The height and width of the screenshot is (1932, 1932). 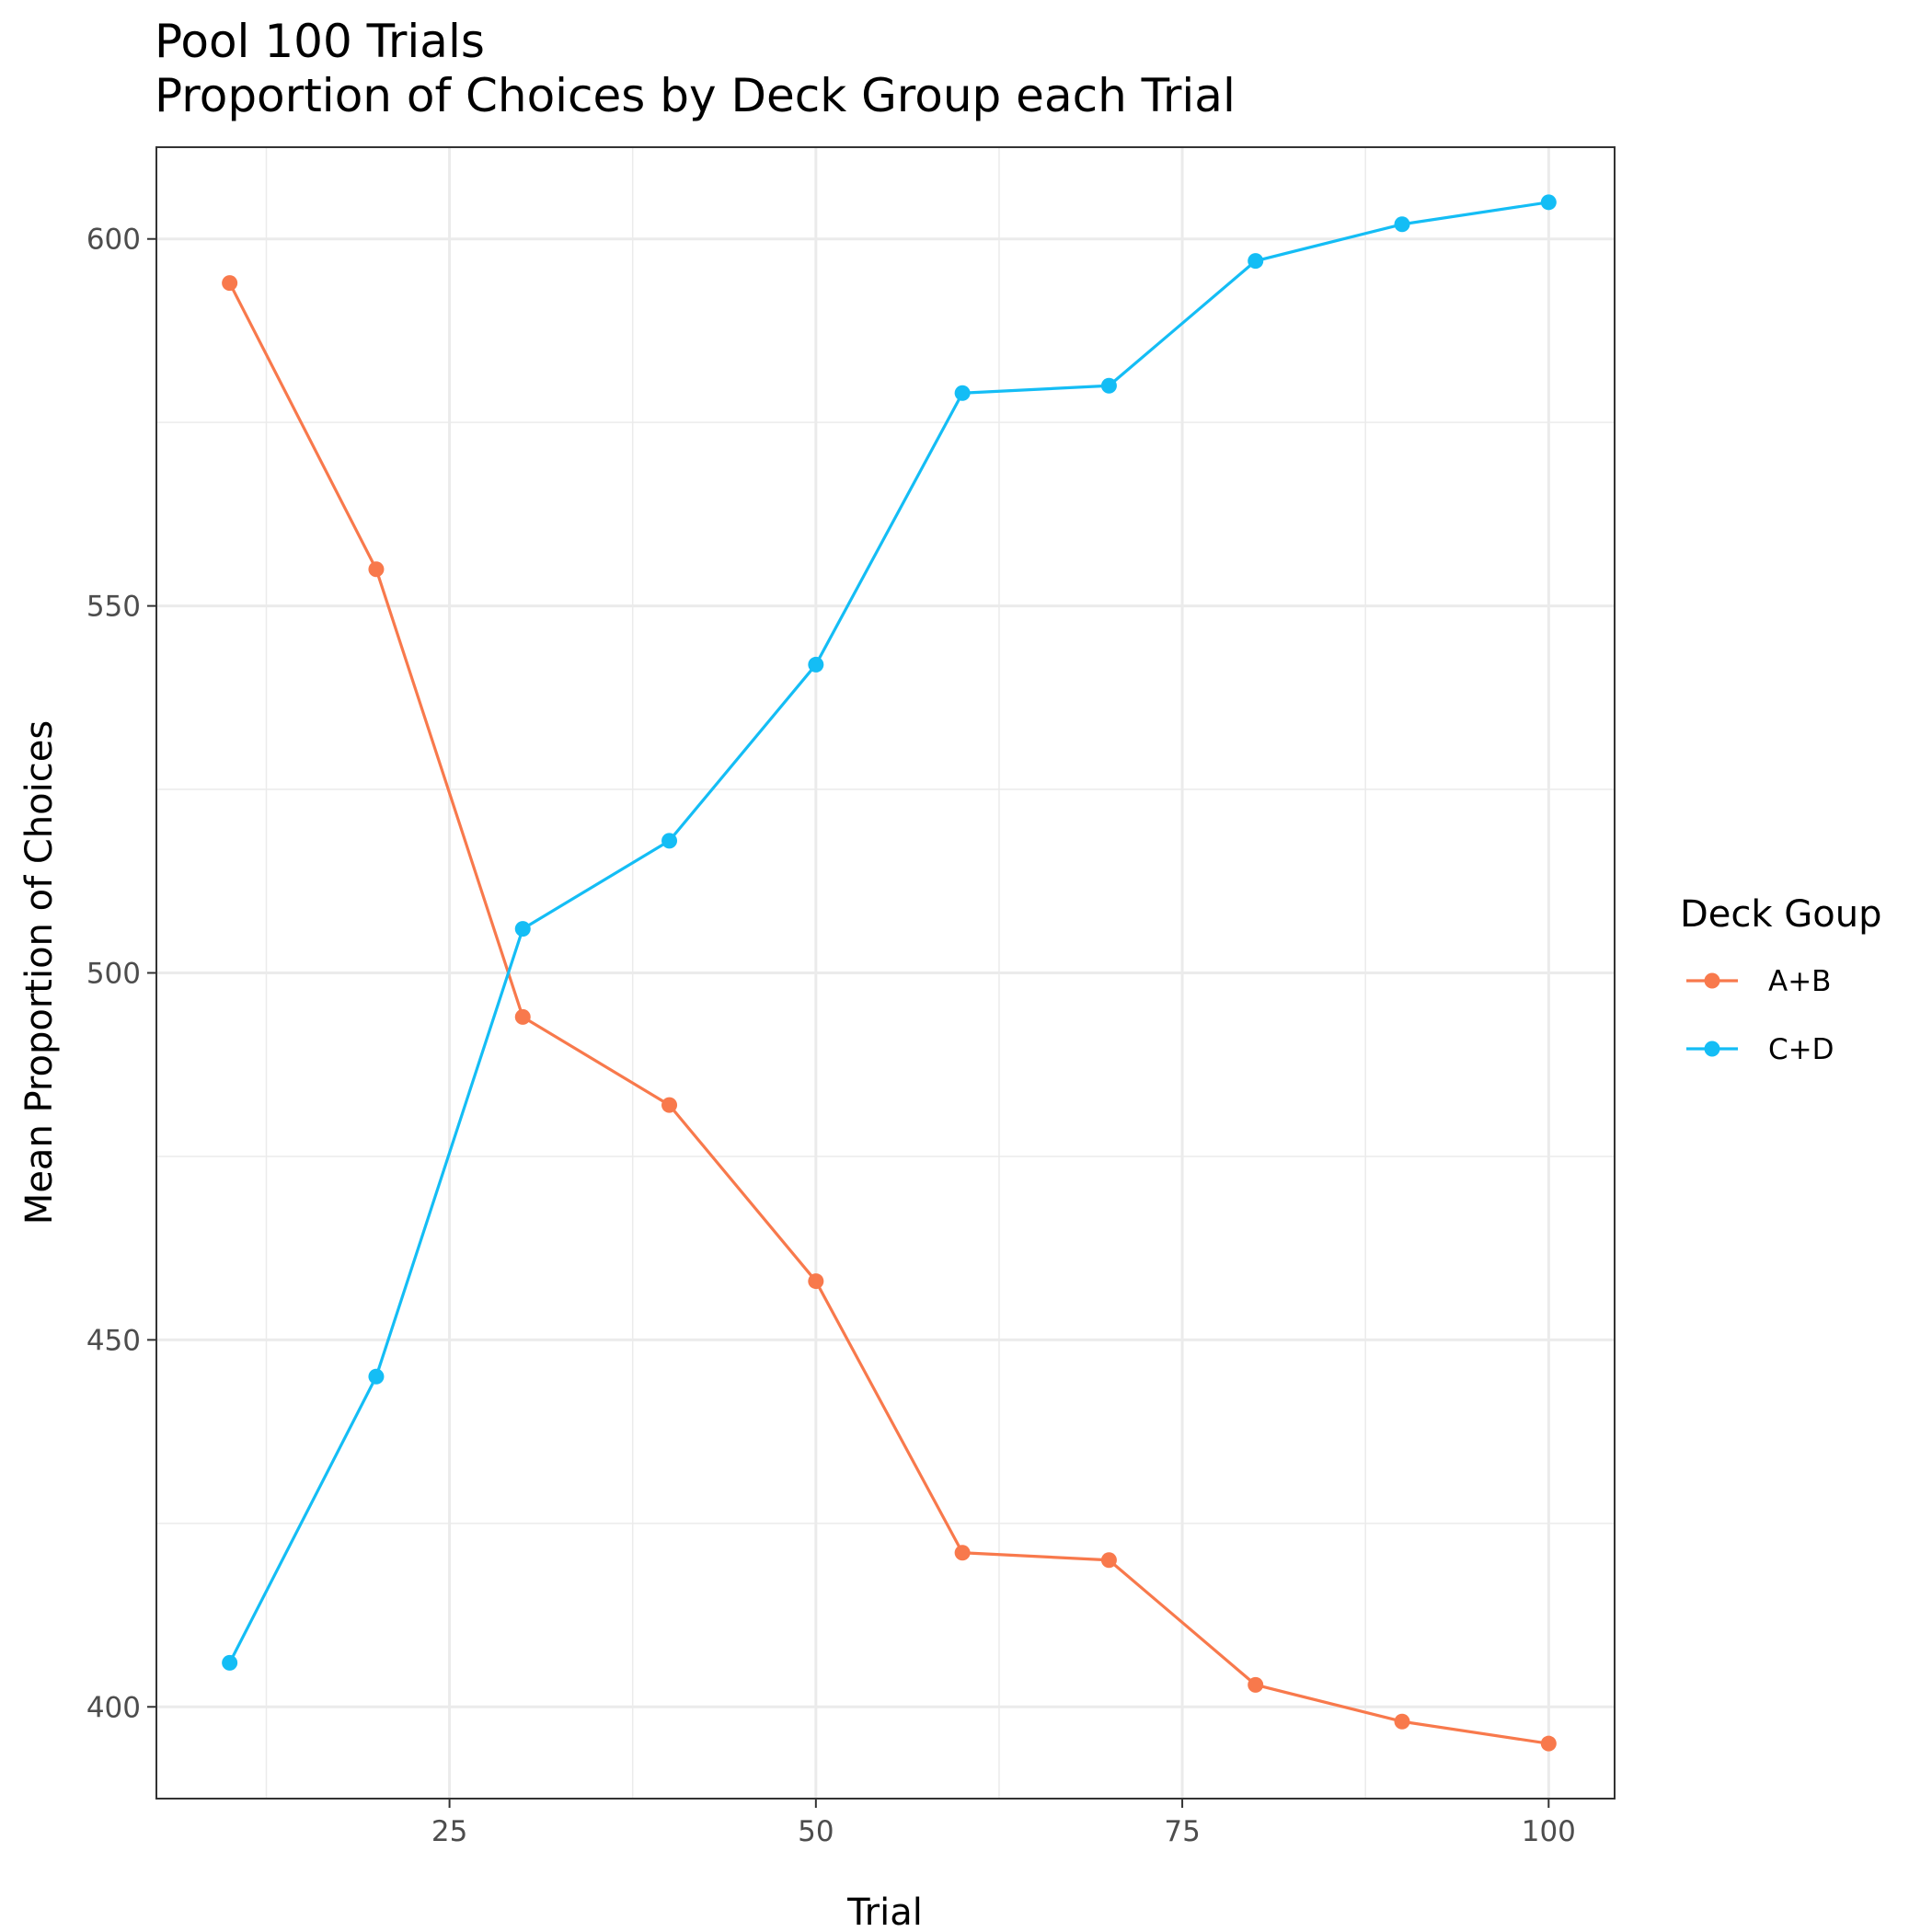 I want to click on legend-label: A+B, so click(x=1799, y=981).